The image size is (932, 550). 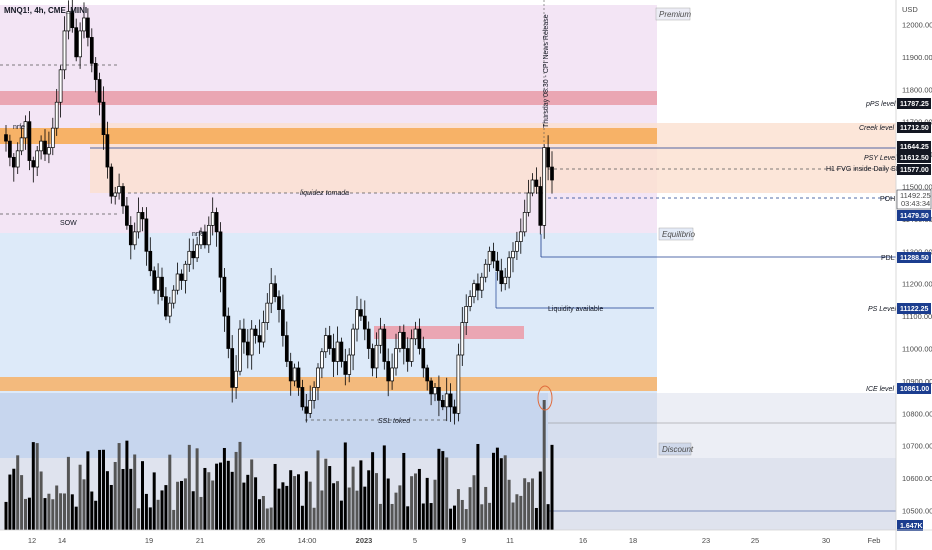 What do you see at coordinates (917, 349) in the screenshot?
I see `y-tick-label: 11000.00` at bounding box center [917, 349].